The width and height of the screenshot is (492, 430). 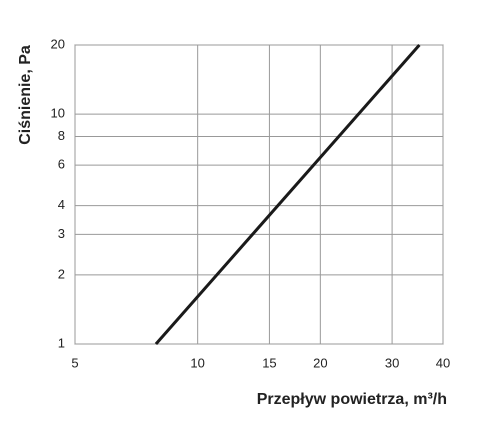 I want to click on y-axis-title: Ciśnienie, Pa, so click(x=25, y=95).